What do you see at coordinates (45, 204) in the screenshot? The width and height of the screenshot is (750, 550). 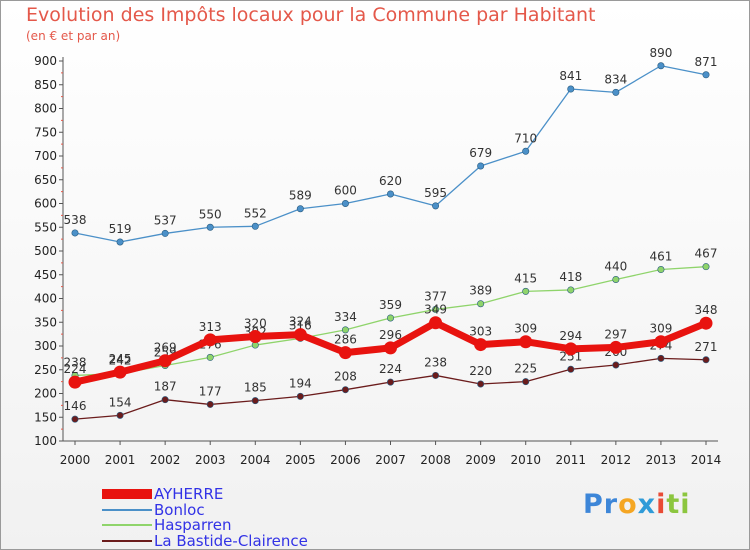 I see `y-tick-label: 600` at bounding box center [45, 204].